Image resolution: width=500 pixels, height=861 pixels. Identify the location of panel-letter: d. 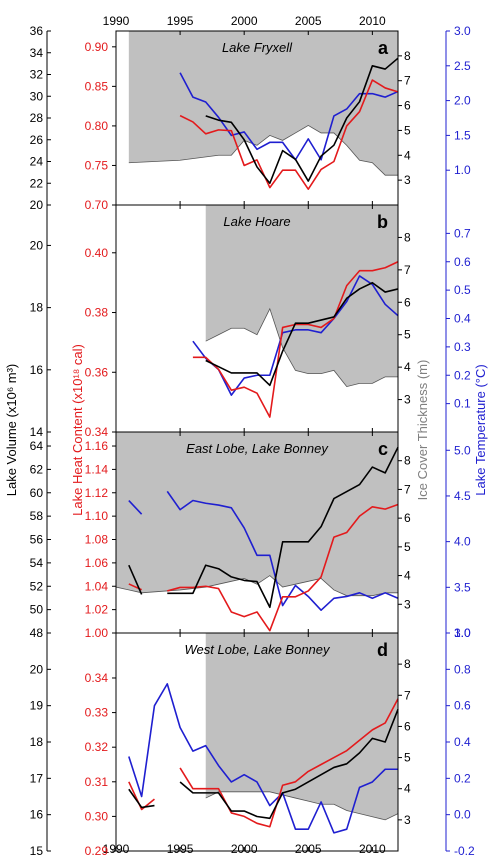
(382, 650).